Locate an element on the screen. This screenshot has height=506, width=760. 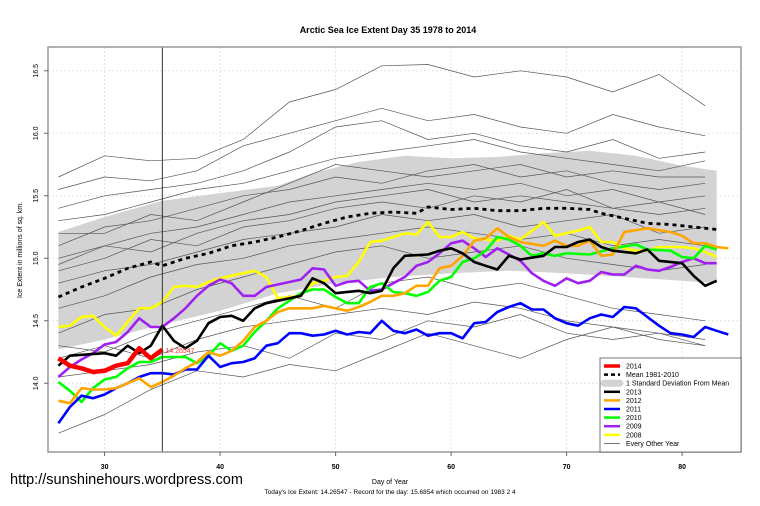
y-tick-label: 16.5 is located at coordinates (36, 71).